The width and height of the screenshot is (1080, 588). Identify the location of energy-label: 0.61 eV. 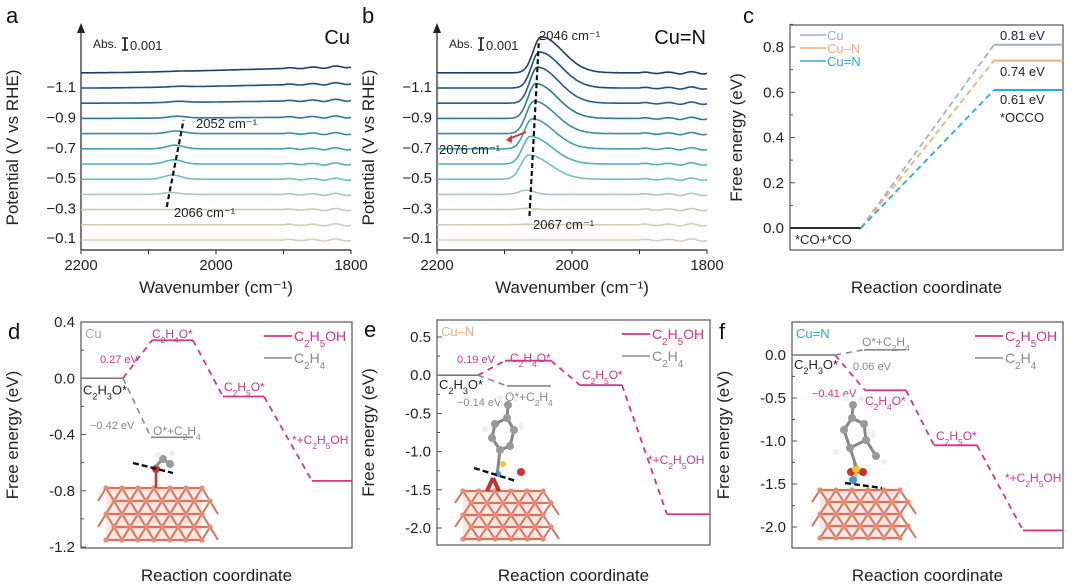
(1022, 99).